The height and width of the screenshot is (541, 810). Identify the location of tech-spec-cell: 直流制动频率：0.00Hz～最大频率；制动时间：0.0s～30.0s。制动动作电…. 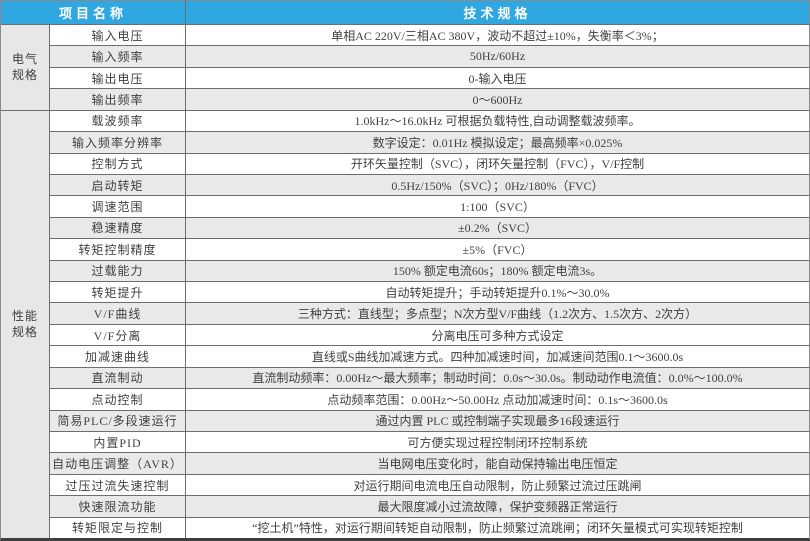
(497, 378).